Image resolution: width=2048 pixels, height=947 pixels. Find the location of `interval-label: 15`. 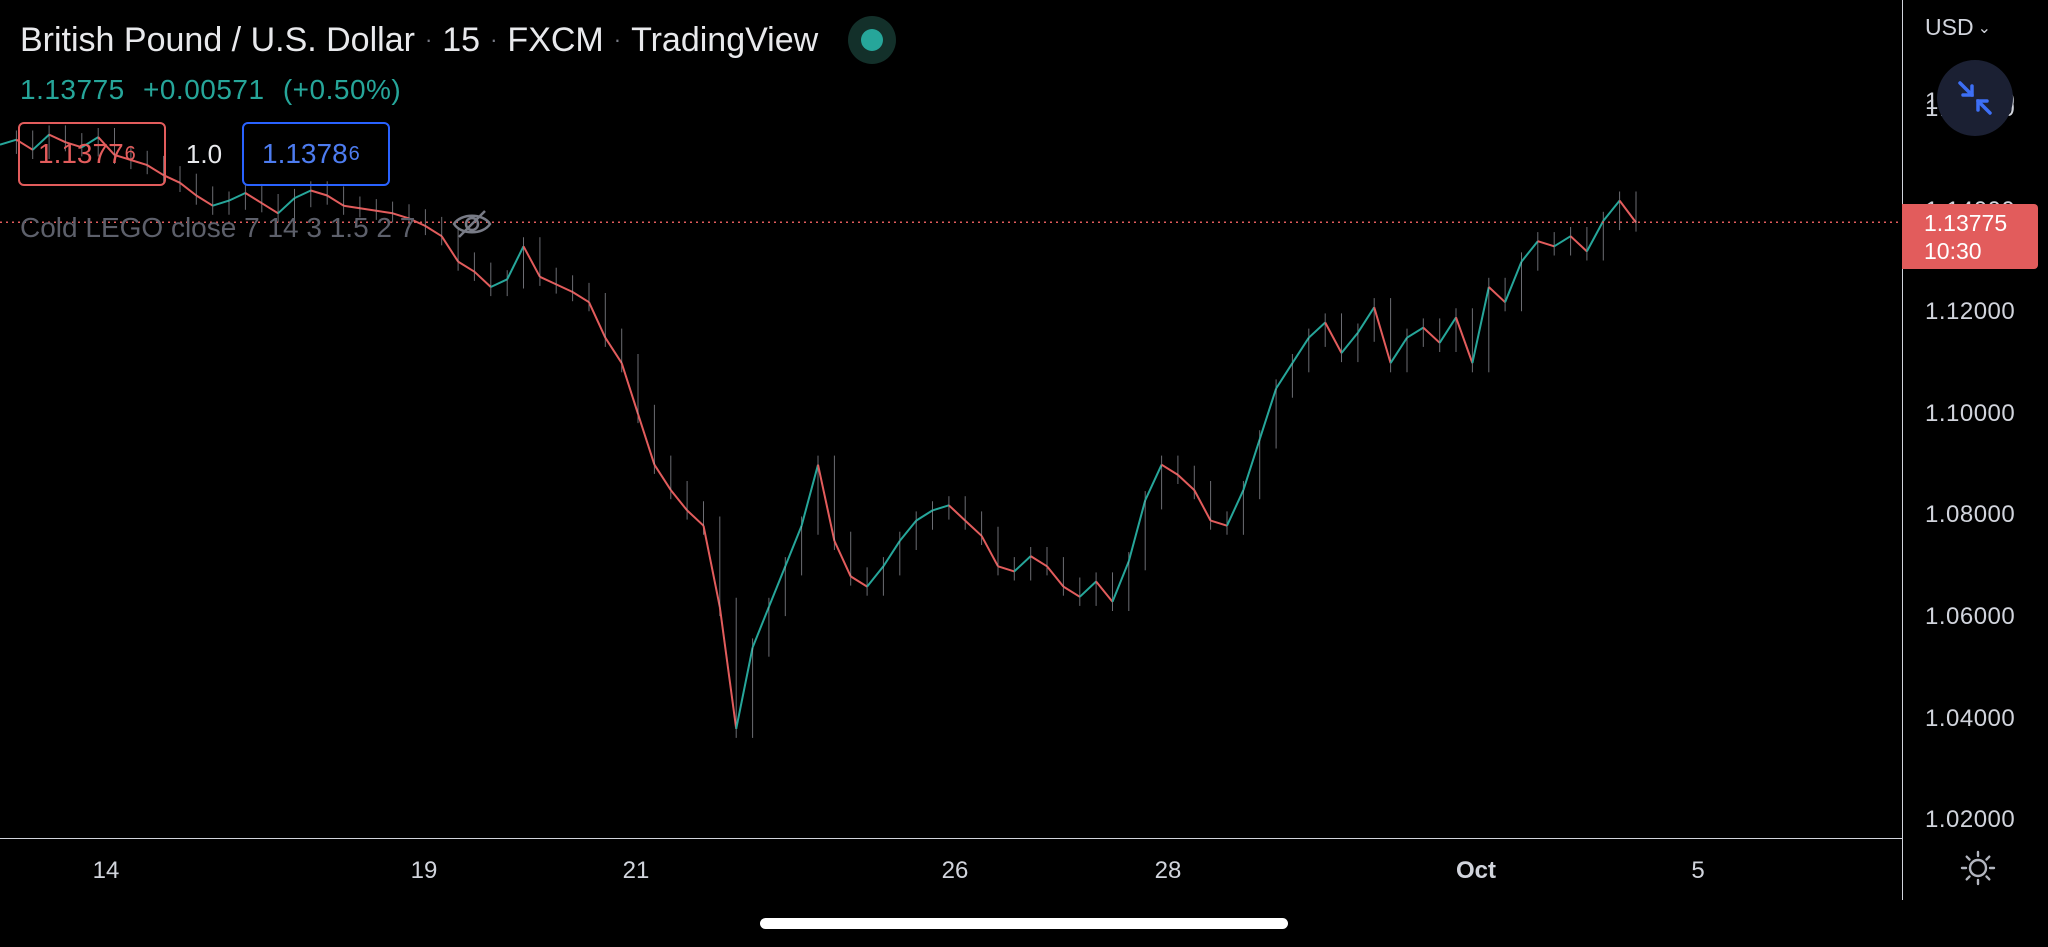

interval-label: 15 is located at coordinates (461, 39).